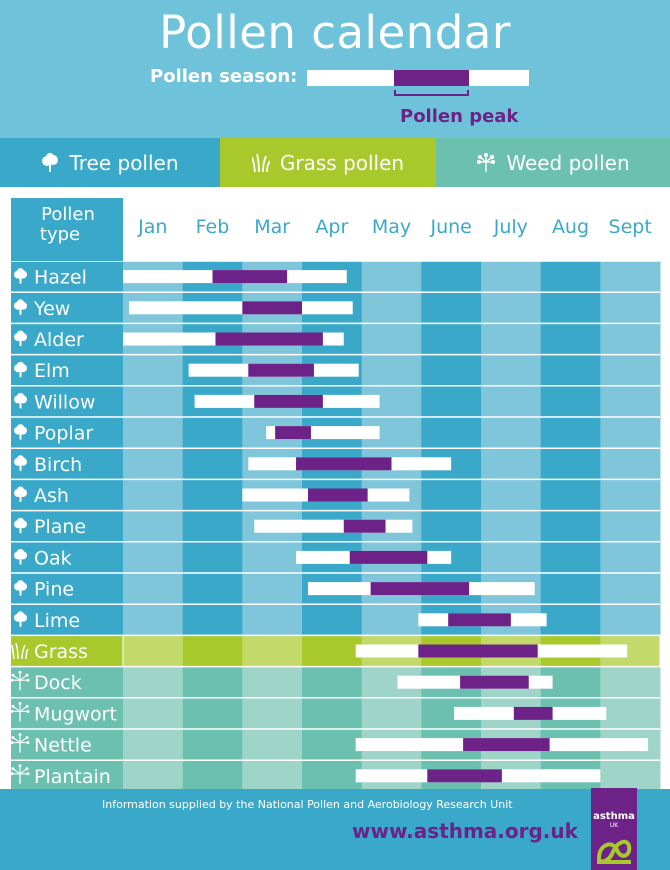  What do you see at coordinates (431, 78) in the screenshot?
I see `peak-legend-bar` at bounding box center [431, 78].